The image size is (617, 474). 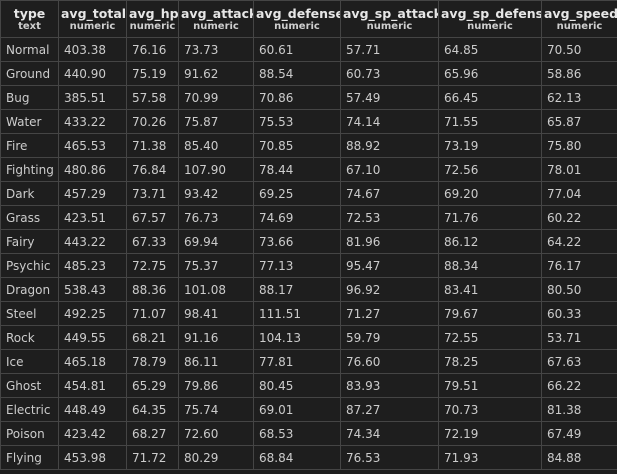 I want to click on cell-type: Bug, so click(x=29, y=97).